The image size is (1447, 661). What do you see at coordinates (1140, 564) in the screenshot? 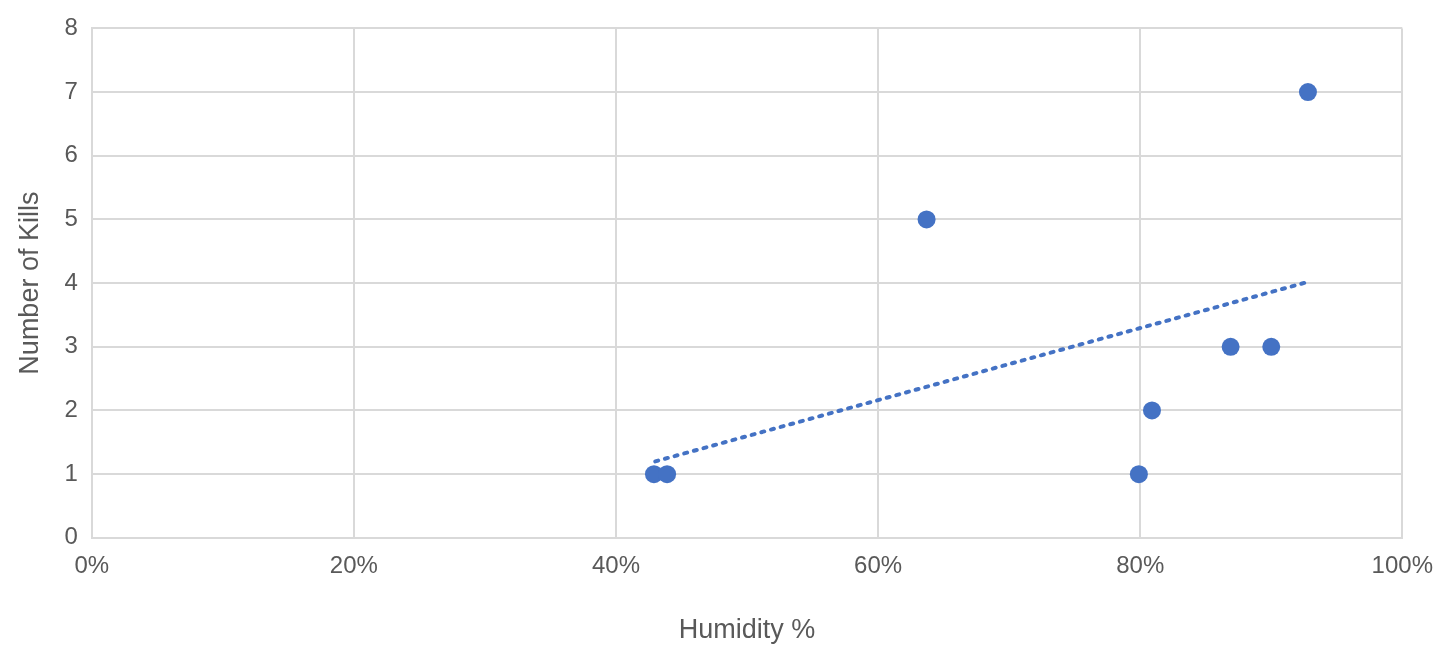
I see `x-tick-label: 80%` at bounding box center [1140, 564].